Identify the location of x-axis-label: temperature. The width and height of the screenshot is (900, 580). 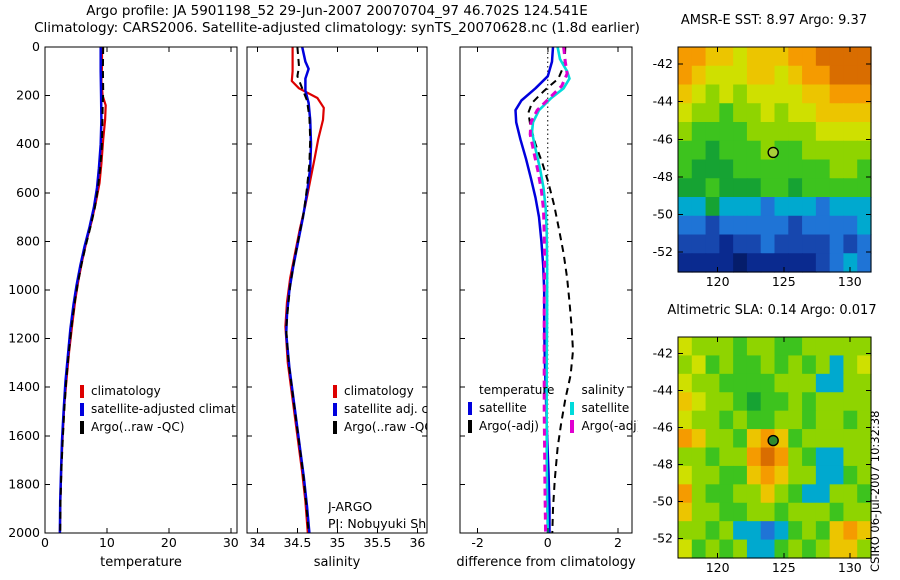
(141, 562).